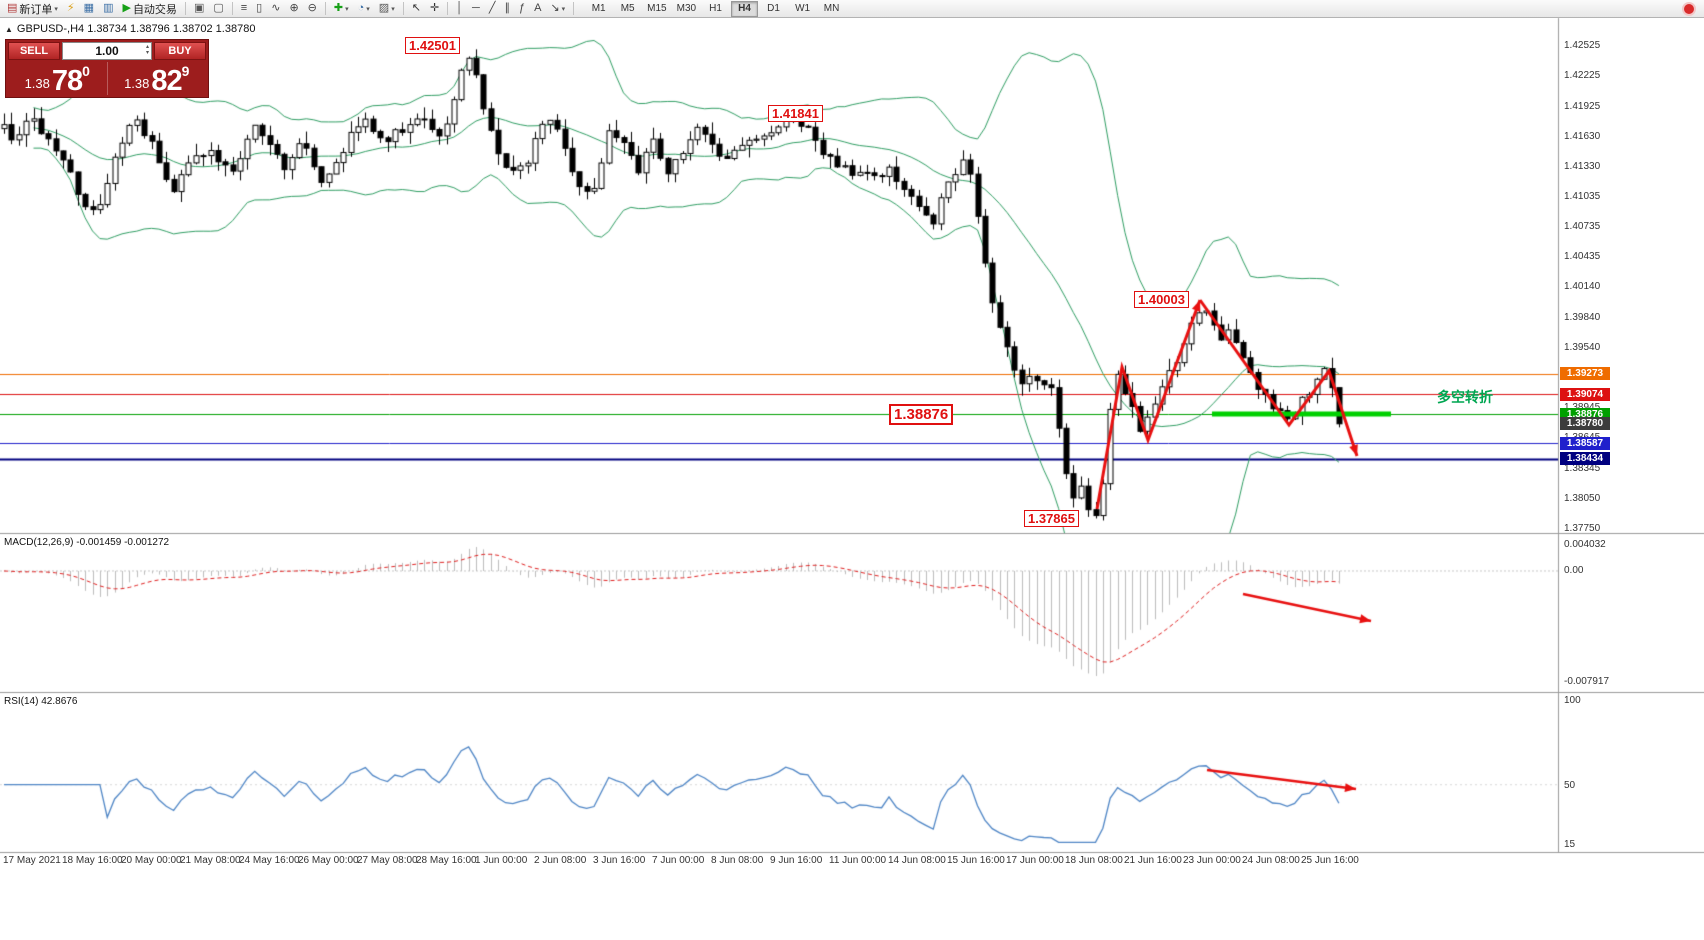 The height and width of the screenshot is (940, 1704). Describe the element at coordinates (619, 860) in the screenshot. I see `time-axis-label: 3 Jun 16:00` at that location.